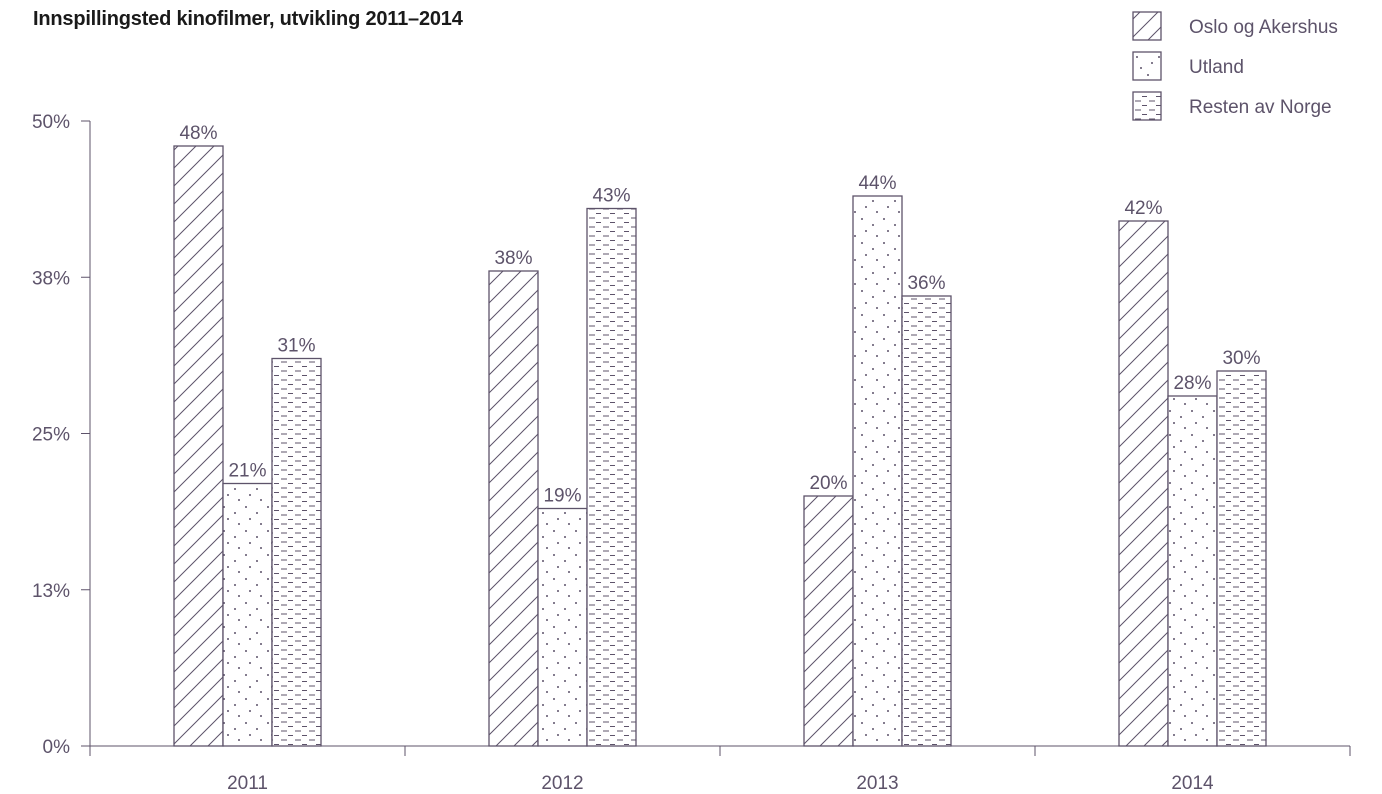 This screenshot has height=794, width=1382. What do you see at coordinates (1192, 783) in the screenshot?
I see `x-tick-label: 2014` at bounding box center [1192, 783].